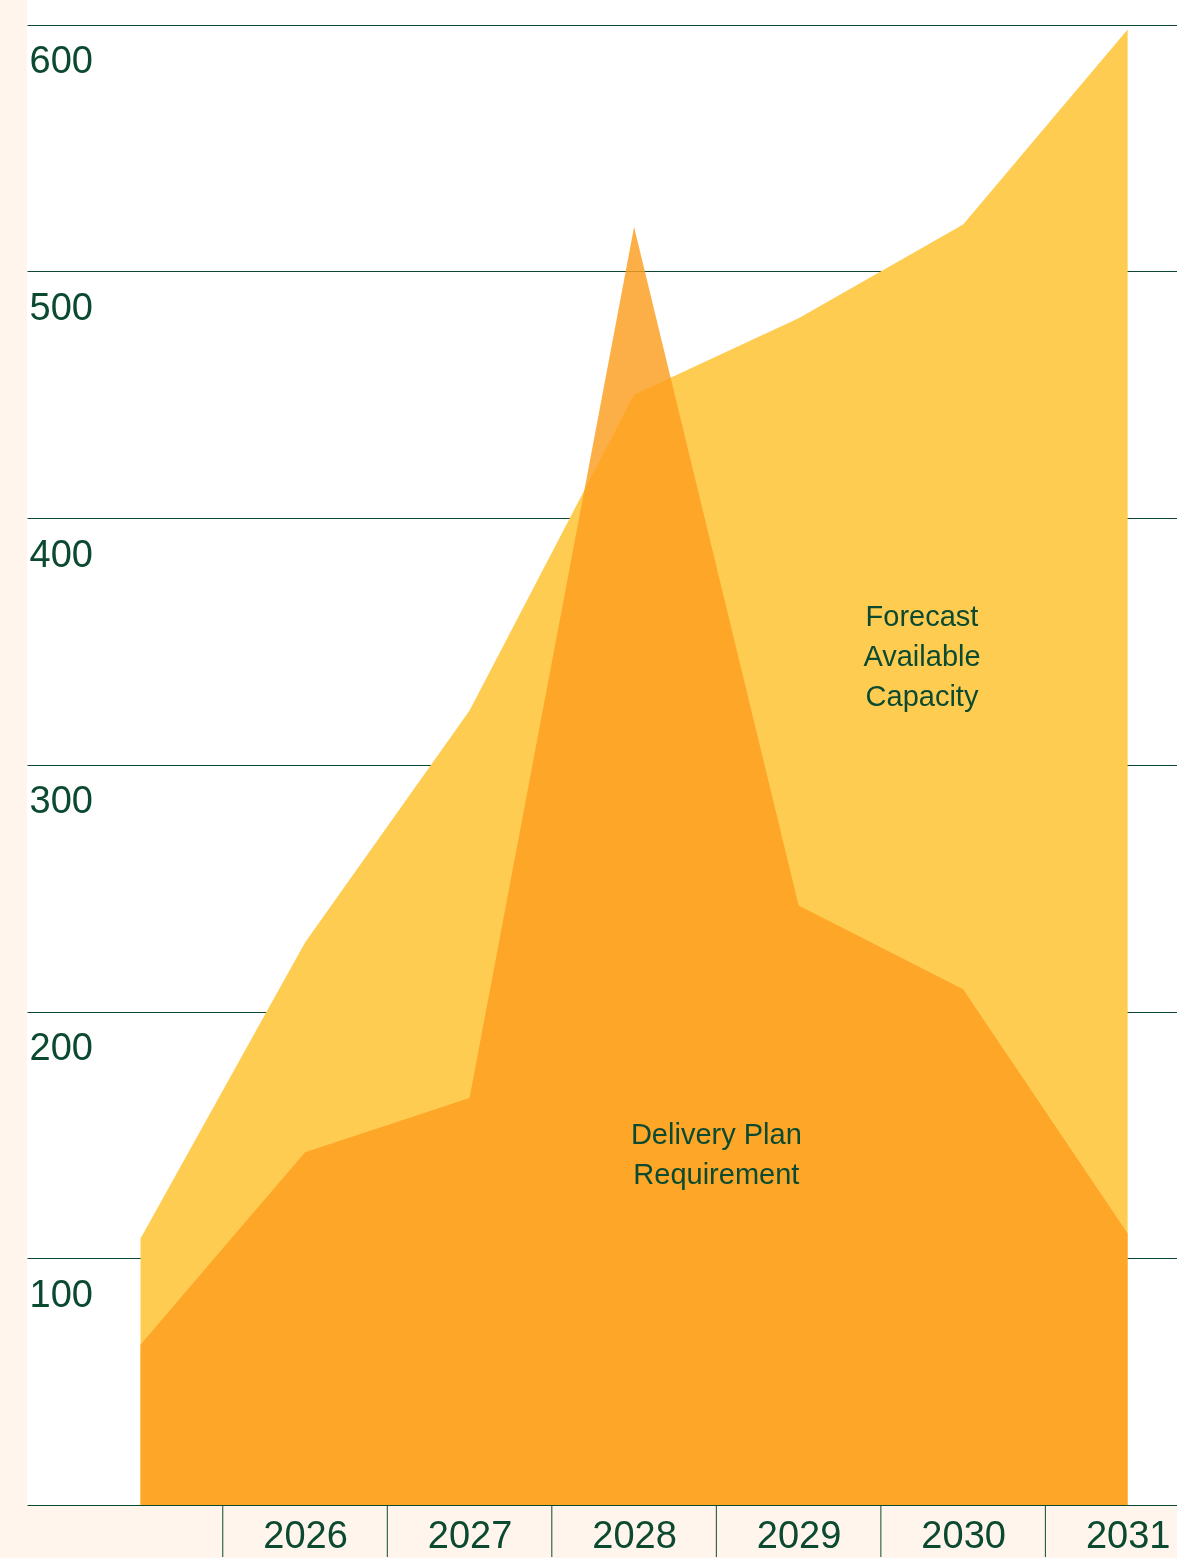 This screenshot has height=1562, width=1177. What do you see at coordinates (61, 60) in the screenshot?
I see `y-tick-label: 600` at bounding box center [61, 60].